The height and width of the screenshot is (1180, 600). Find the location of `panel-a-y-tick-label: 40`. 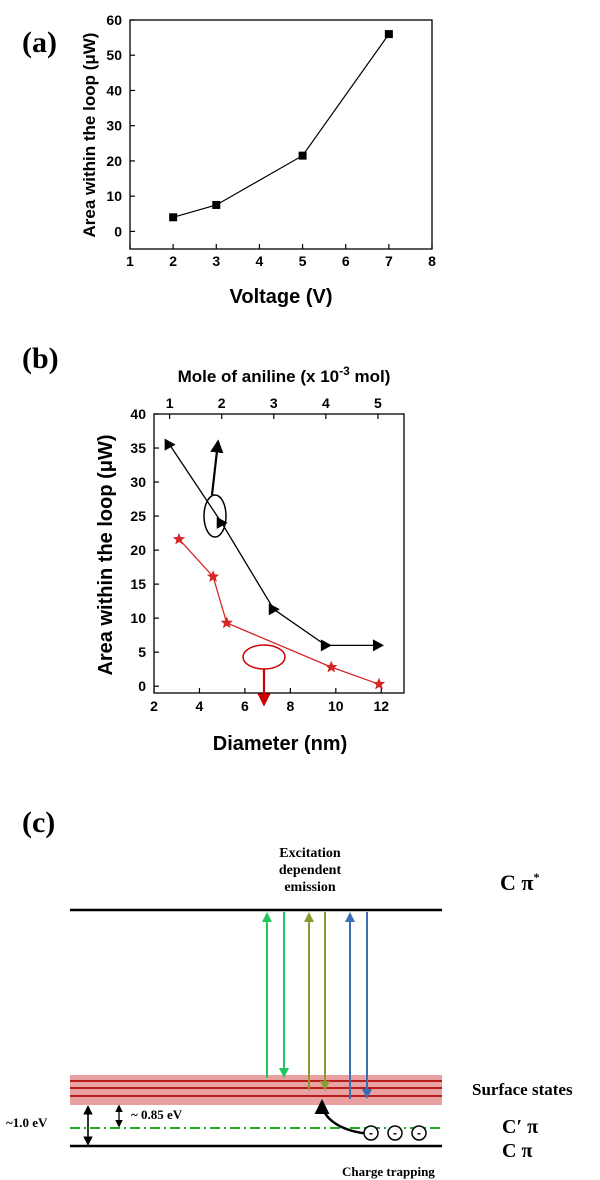

panel-a-y-tick-label: 40 is located at coordinates (114, 90).